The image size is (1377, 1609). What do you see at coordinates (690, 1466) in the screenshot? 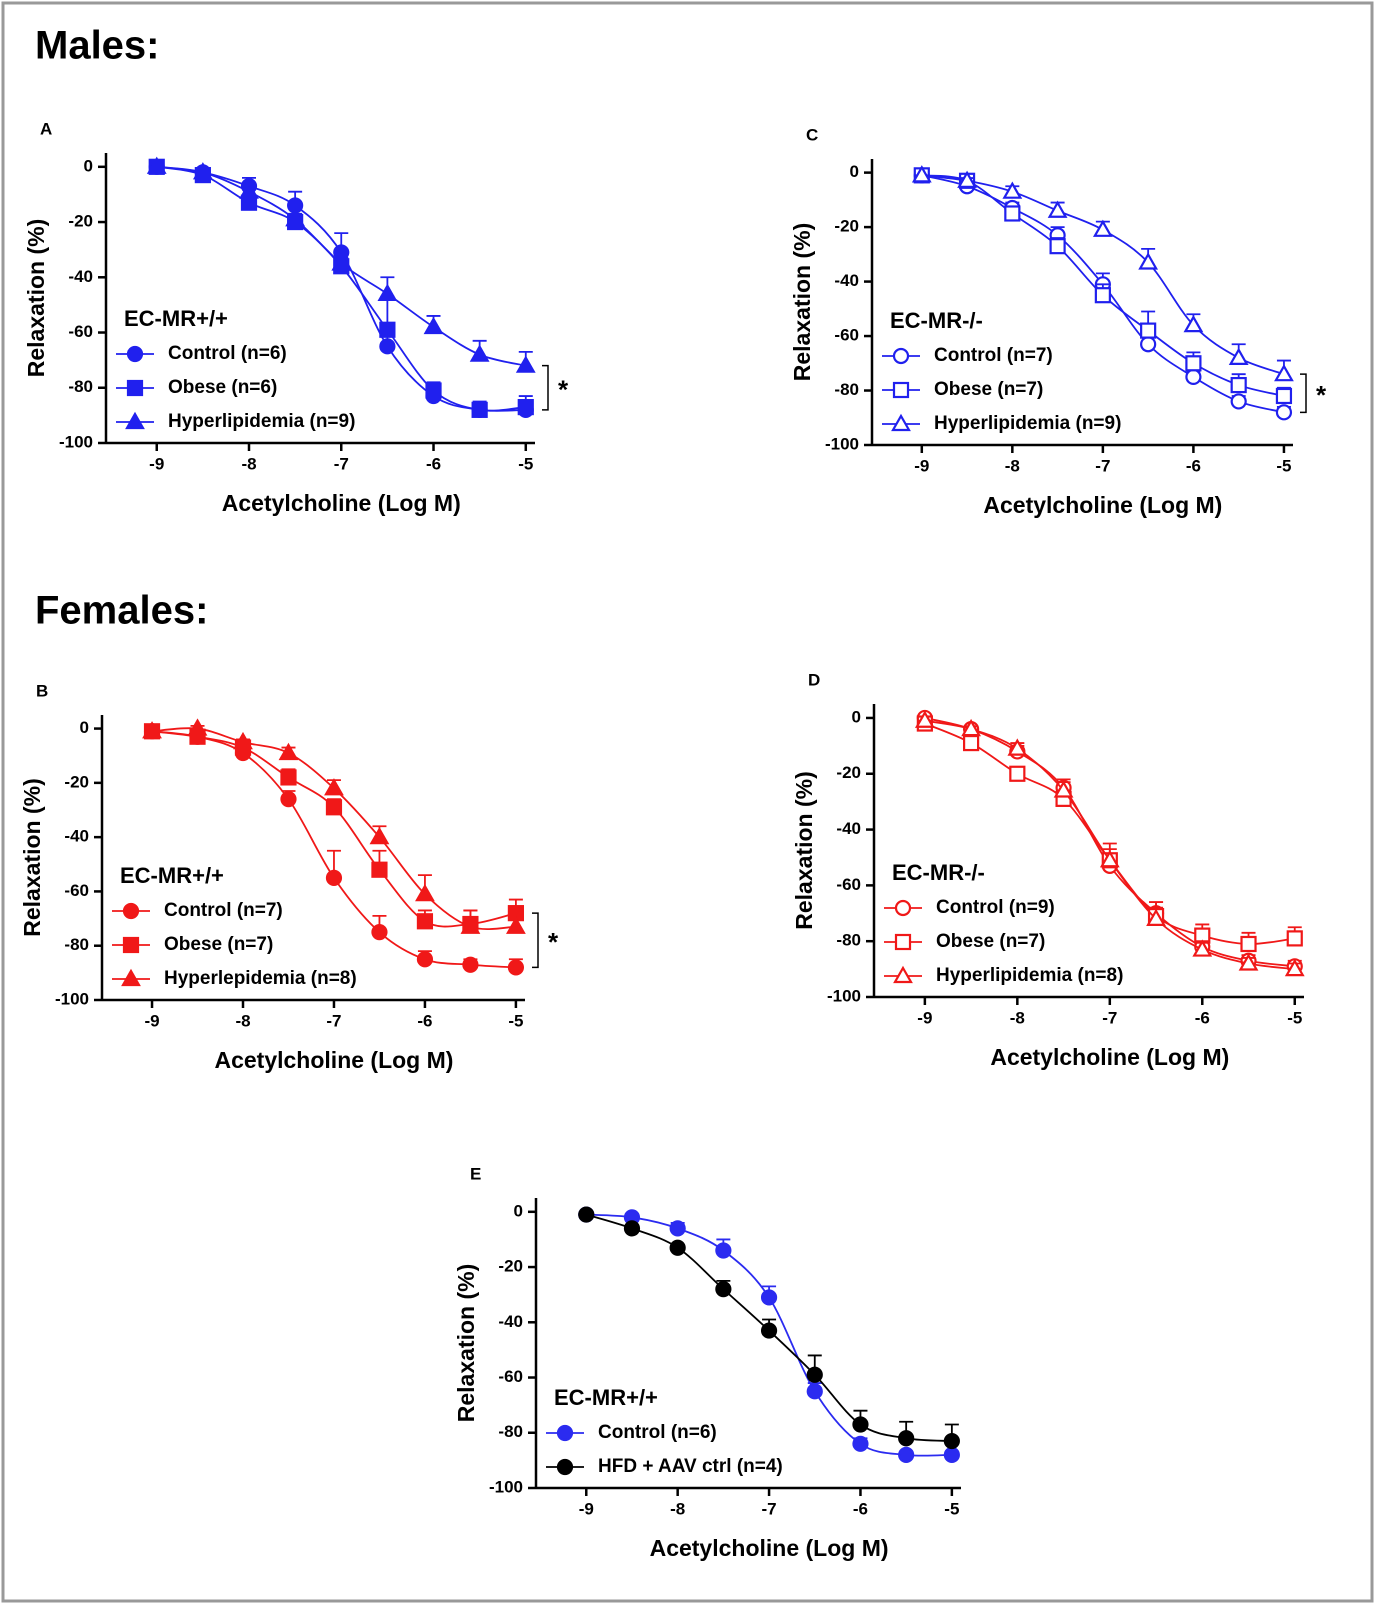
I see `legend-label: HFD + AAV ctrl (n=4)` at bounding box center [690, 1466].